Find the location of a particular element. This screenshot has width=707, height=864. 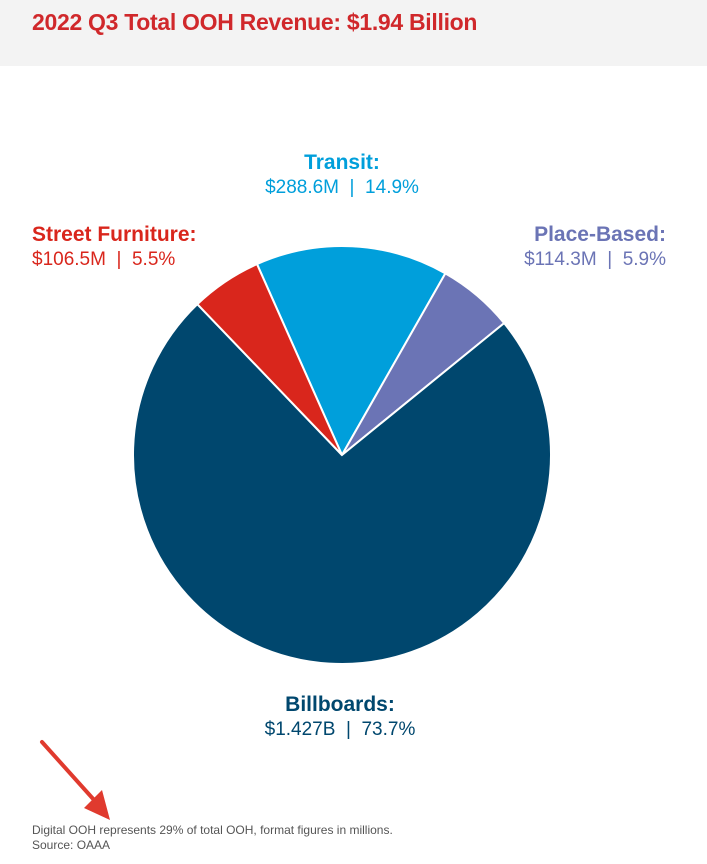

pie-slice-transit is located at coordinates (351, 351).